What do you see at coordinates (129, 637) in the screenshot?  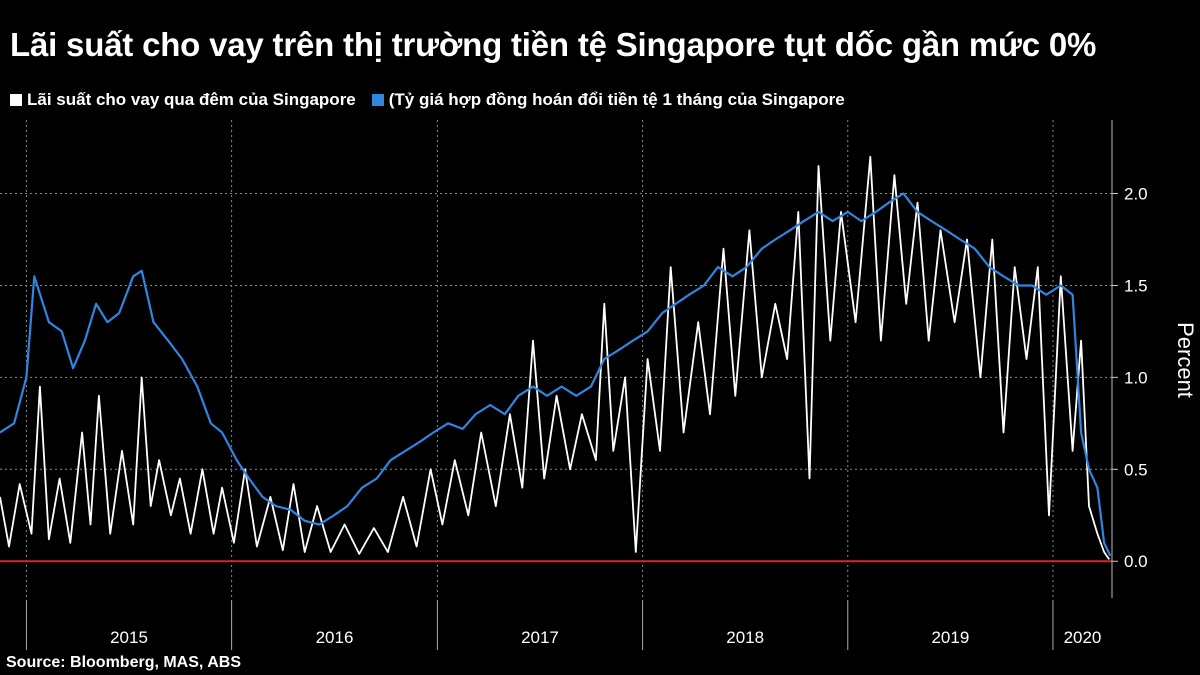 I see `x-tick-label-0: 2015` at bounding box center [129, 637].